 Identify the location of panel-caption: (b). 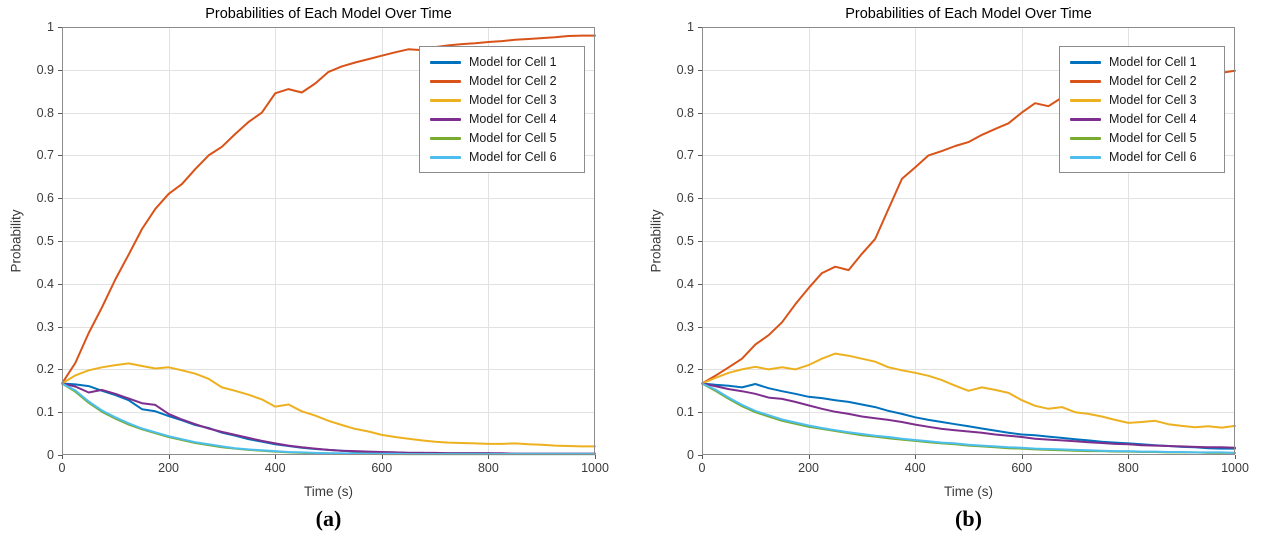
(968, 518).